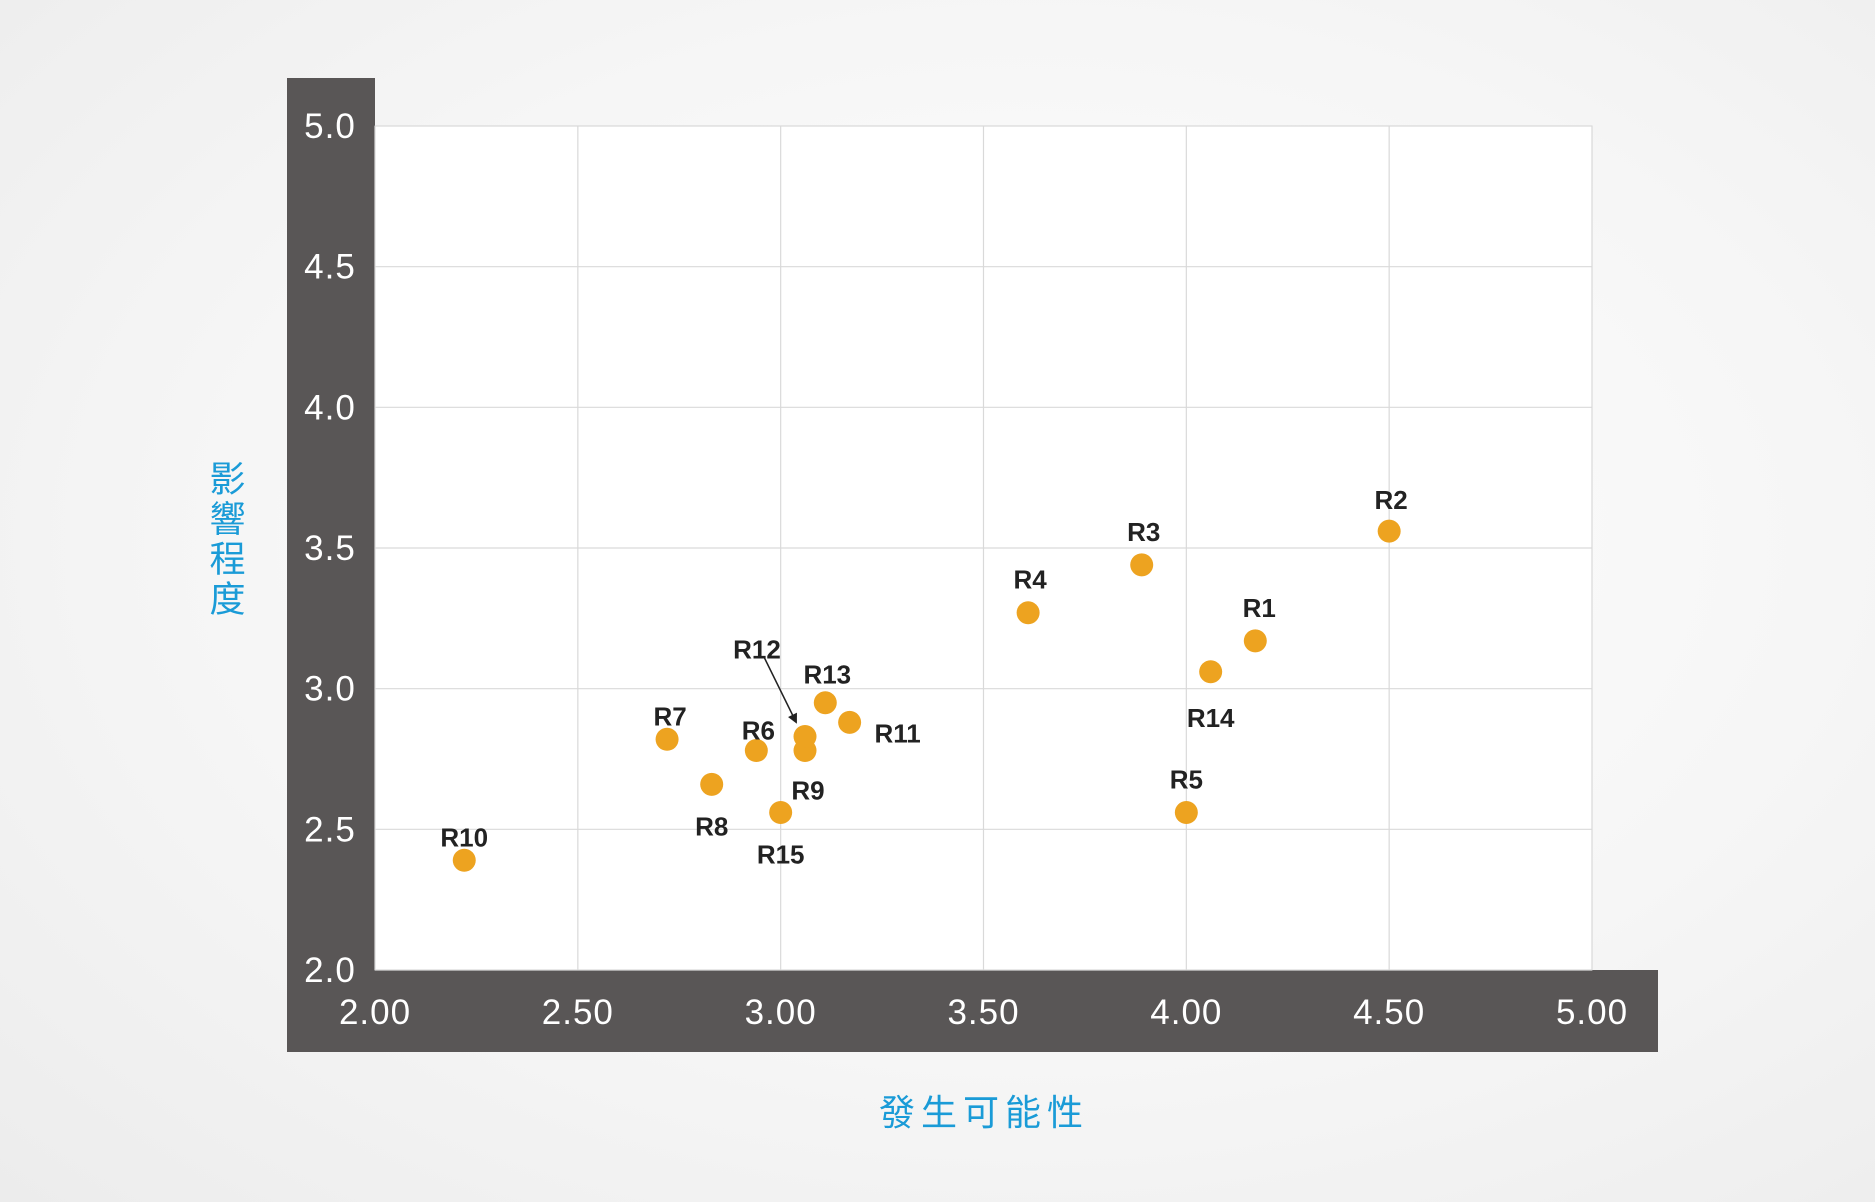 The width and height of the screenshot is (1875, 1202). Describe the element at coordinates (781, 854) in the screenshot. I see `point-label-r15: R15` at that location.